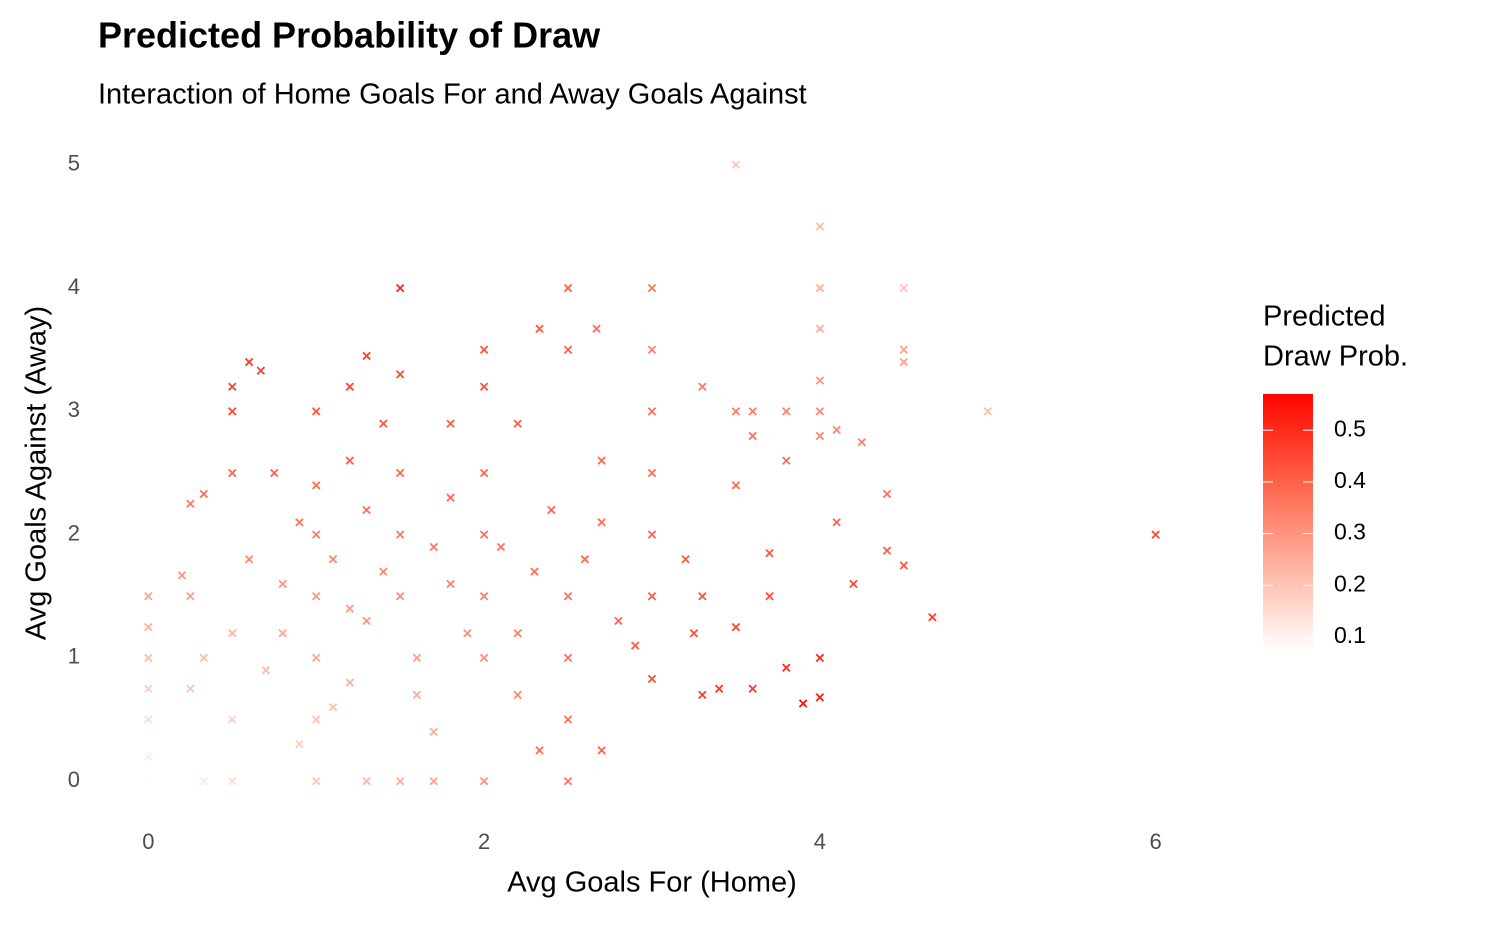  Describe the element at coordinates (1156, 841) in the screenshot. I see `x-tick-label: 6` at that location.